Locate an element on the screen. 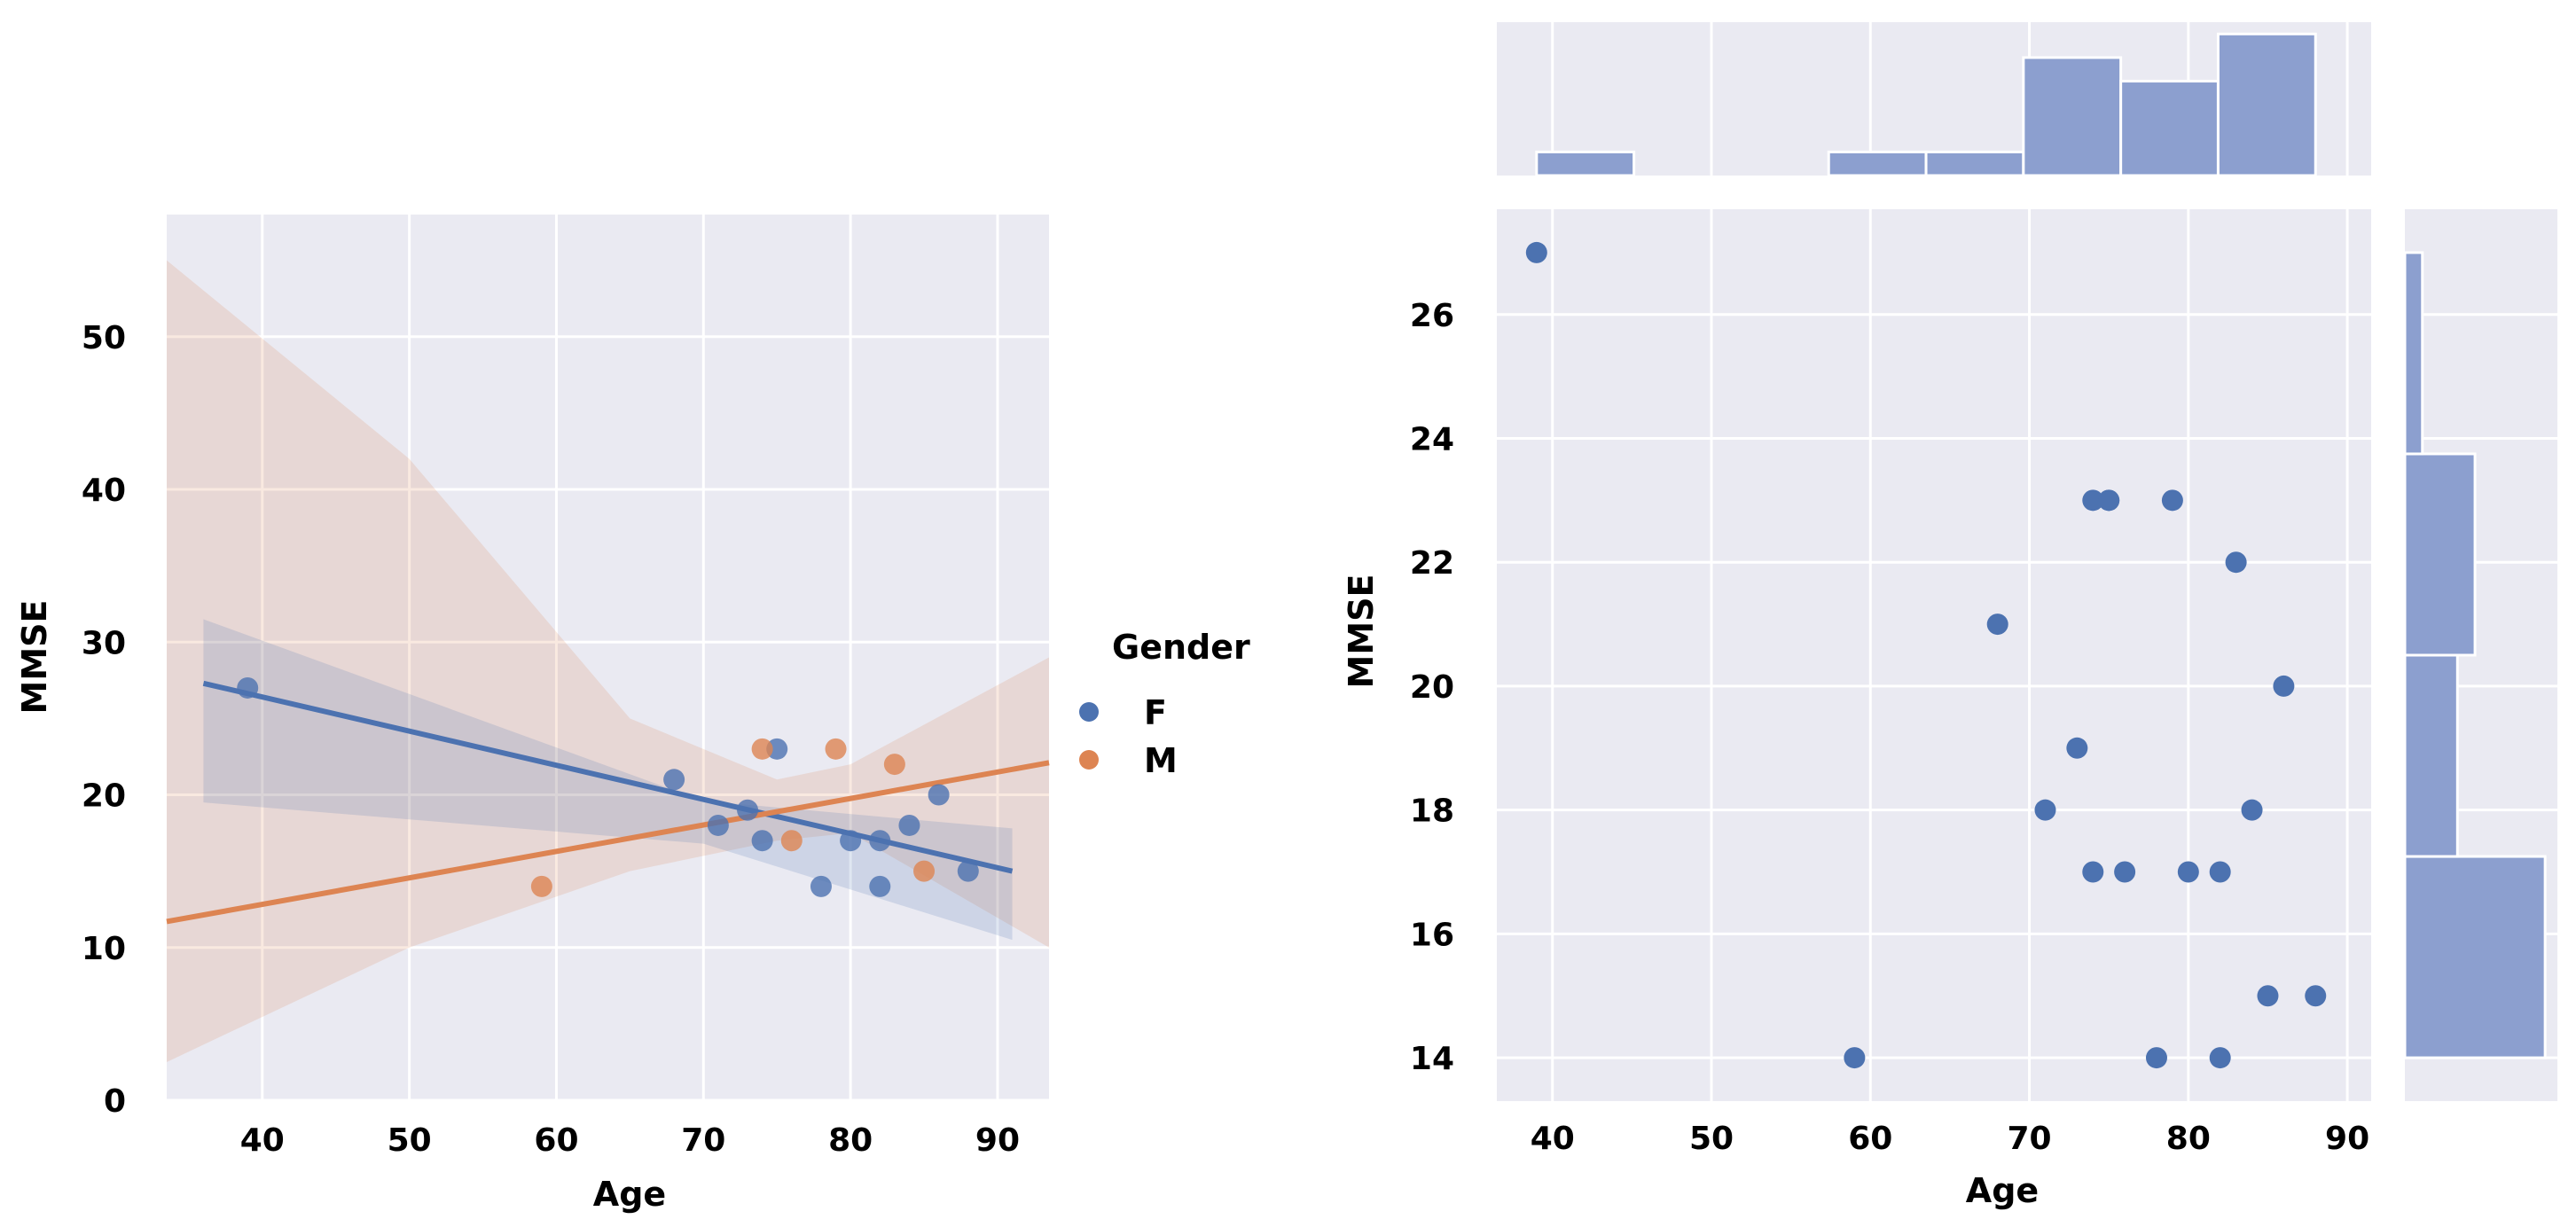  legend-marker-f is located at coordinates (1089, 712).